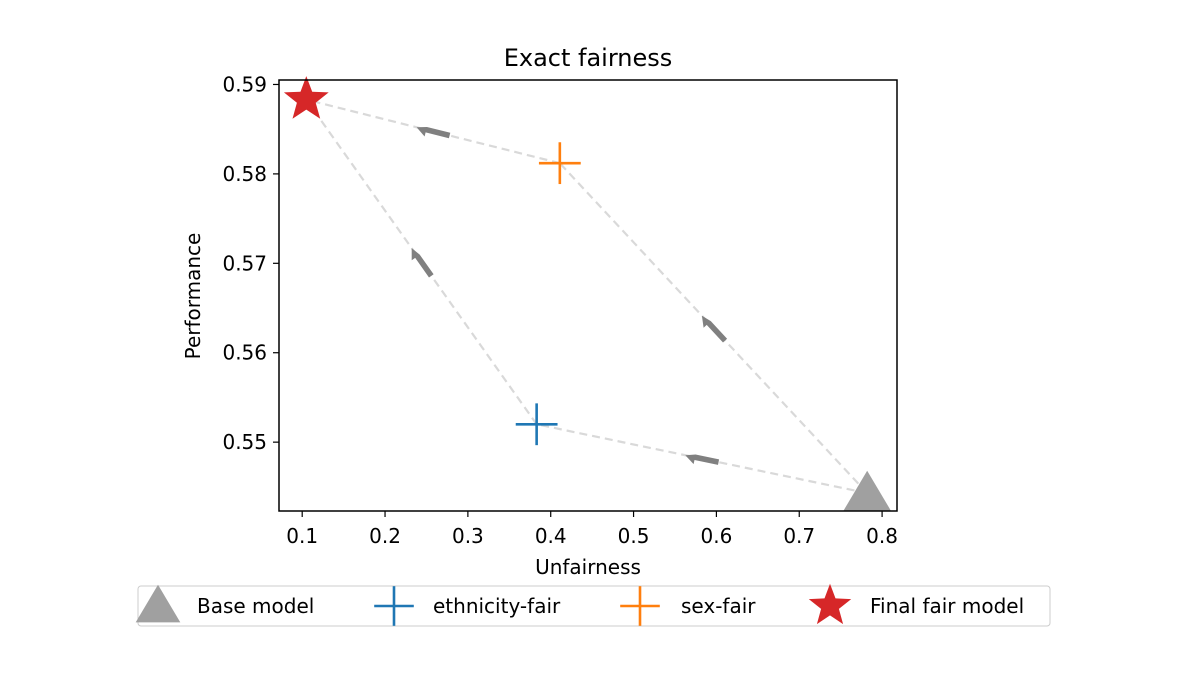 This screenshot has width=1200, height=675. What do you see at coordinates (588, 58) in the screenshot?
I see `chart-title: Exact fairness` at bounding box center [588, 58].